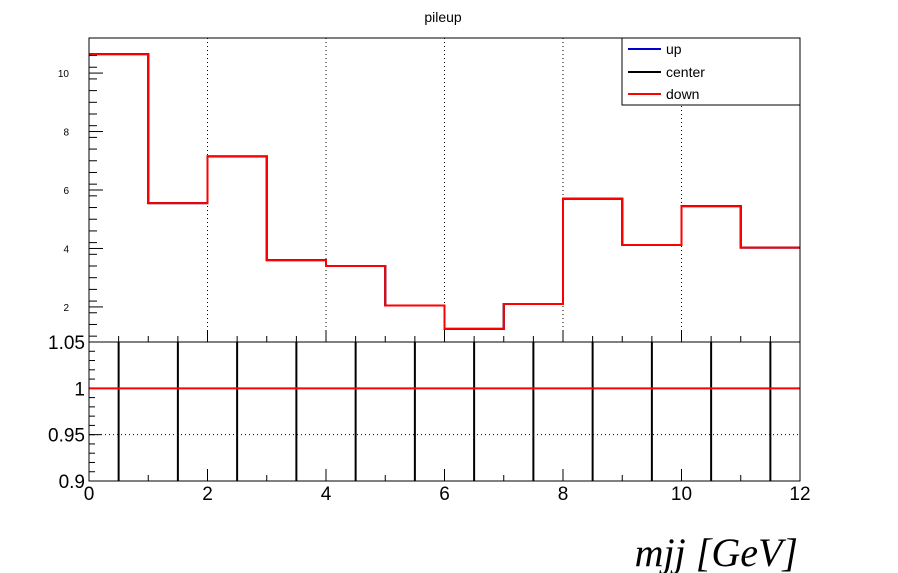 This screenshot has height=573, width=898. I want to click on top-ytick-label: 8, so click(66, 133).